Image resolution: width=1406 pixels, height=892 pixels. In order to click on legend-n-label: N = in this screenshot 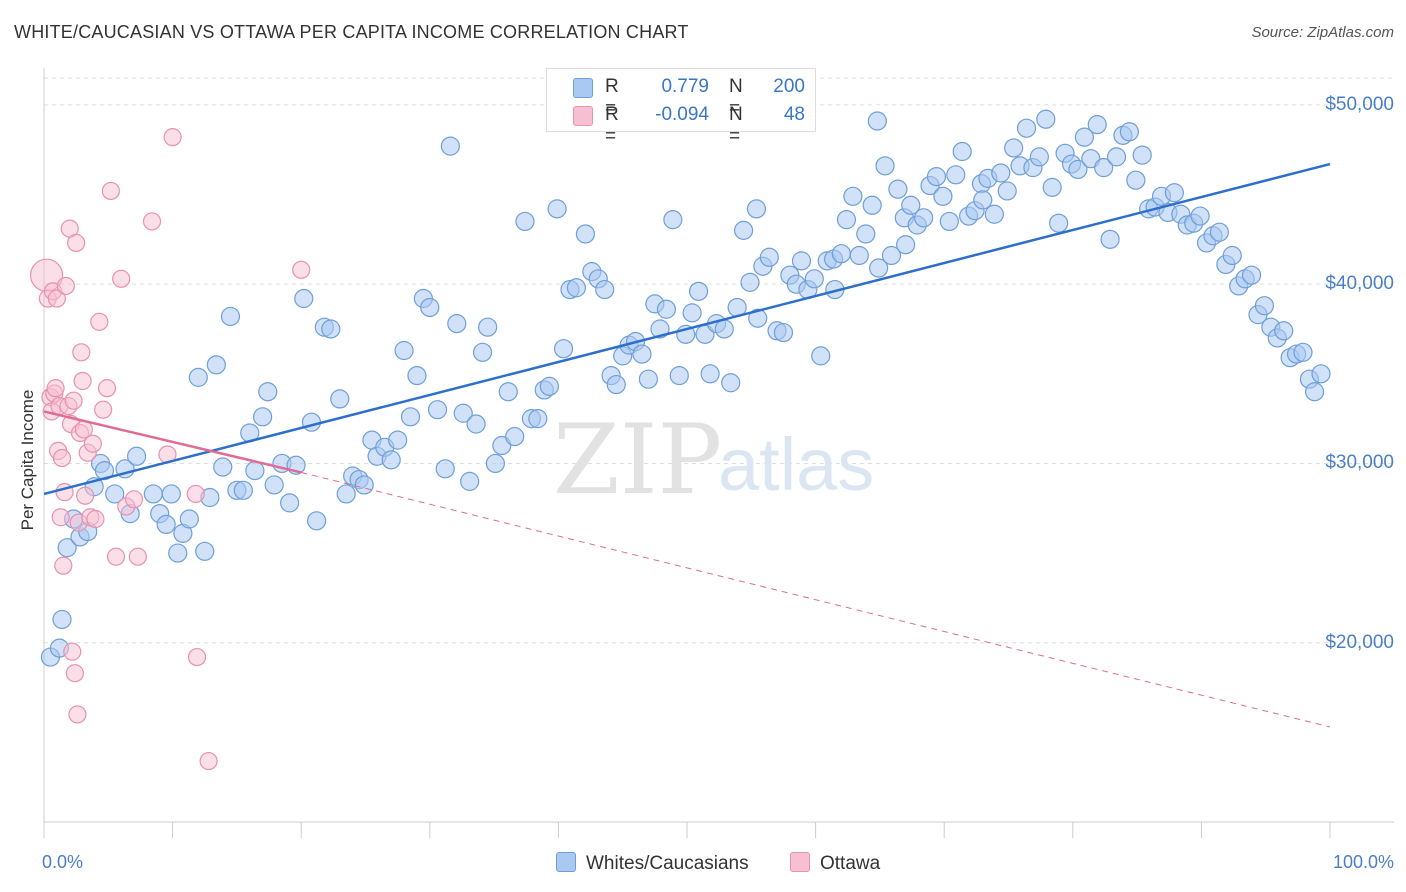, I will do `click(736, 125)`.